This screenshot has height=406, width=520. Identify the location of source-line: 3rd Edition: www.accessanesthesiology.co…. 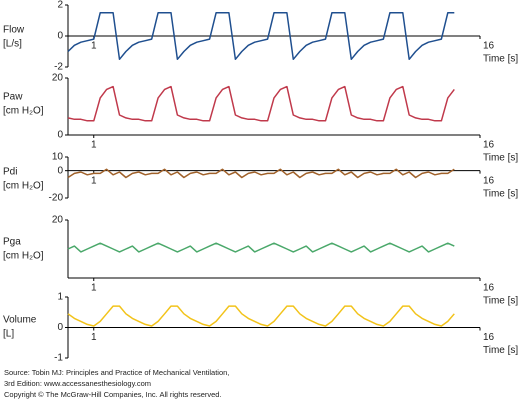
(77, 383).